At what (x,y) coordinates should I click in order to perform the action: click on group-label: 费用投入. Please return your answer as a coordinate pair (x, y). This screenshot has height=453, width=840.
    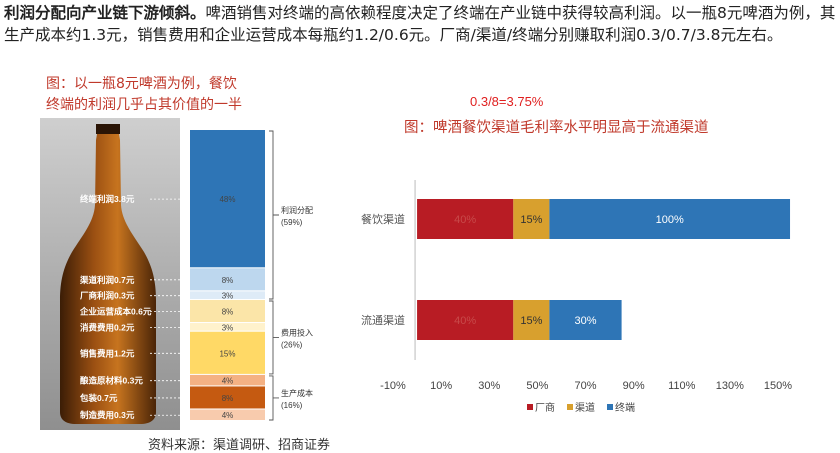
    Looking at the image, I should click on (297, 332).